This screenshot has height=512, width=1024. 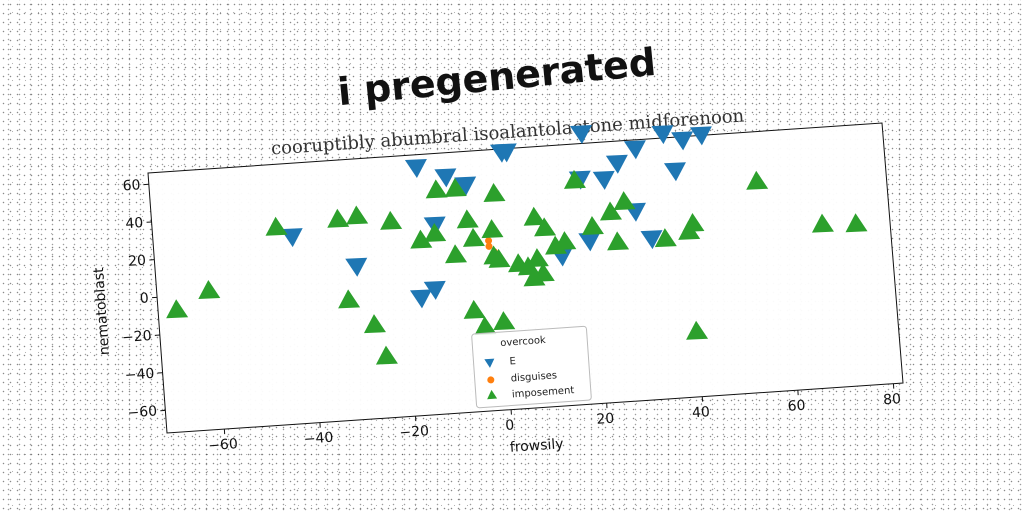 What do you see at coordinates (137, 337) in the screenshot?
I see `y-tick-label: −20` at bounding box center [137, 337].